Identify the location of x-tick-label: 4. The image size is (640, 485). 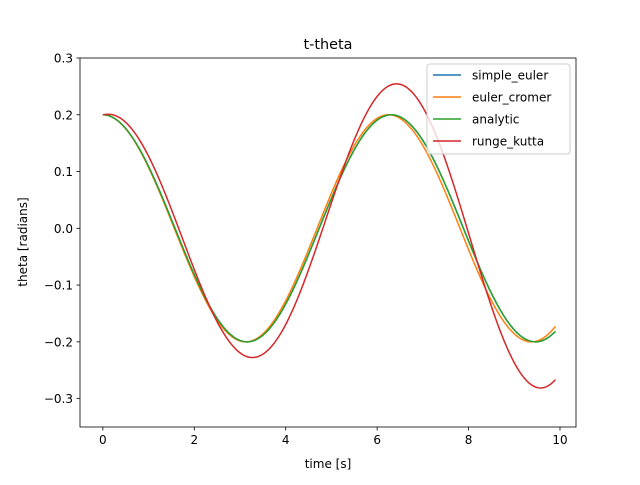
(286, 440).